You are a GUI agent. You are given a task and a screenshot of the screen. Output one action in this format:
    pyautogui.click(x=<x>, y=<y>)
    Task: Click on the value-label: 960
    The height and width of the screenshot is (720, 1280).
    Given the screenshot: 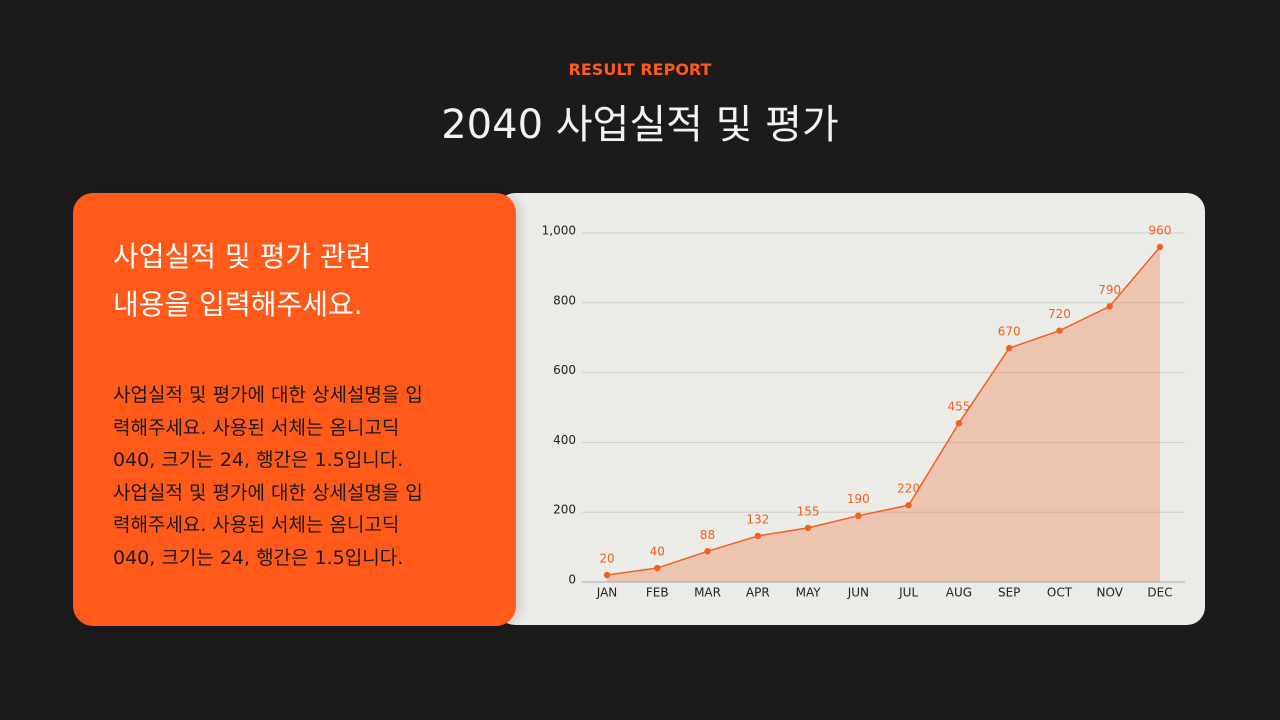 What is the action you would take?
    pyautogui.click(x=1160, y=230)
    